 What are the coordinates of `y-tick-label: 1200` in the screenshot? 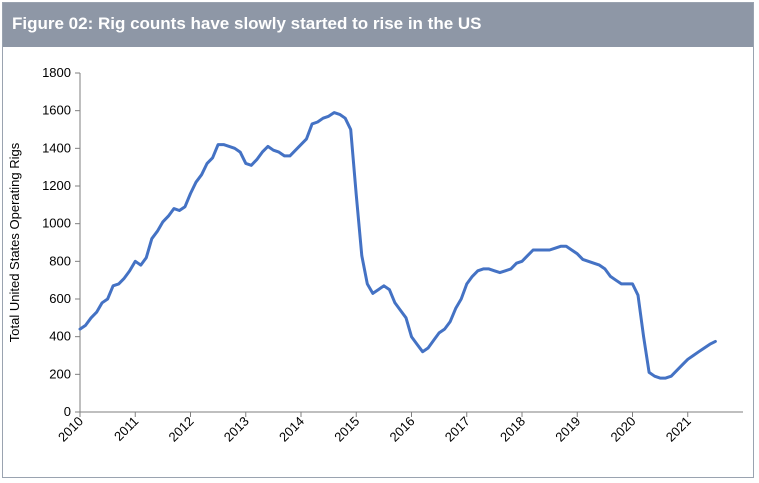 It's located at (56, 185).